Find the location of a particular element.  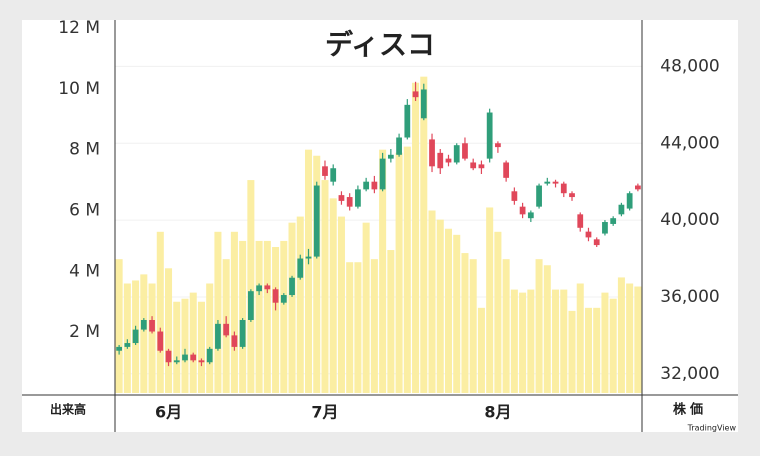

y2-tick-label: 40,000 is located at coordinates (689, 220).